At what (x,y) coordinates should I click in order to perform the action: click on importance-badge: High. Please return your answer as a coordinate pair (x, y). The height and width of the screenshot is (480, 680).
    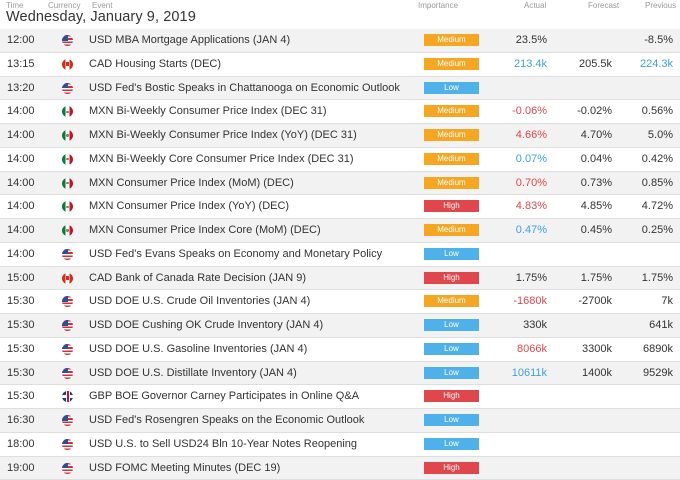
    Looking at the image, I should click on (451, 278).